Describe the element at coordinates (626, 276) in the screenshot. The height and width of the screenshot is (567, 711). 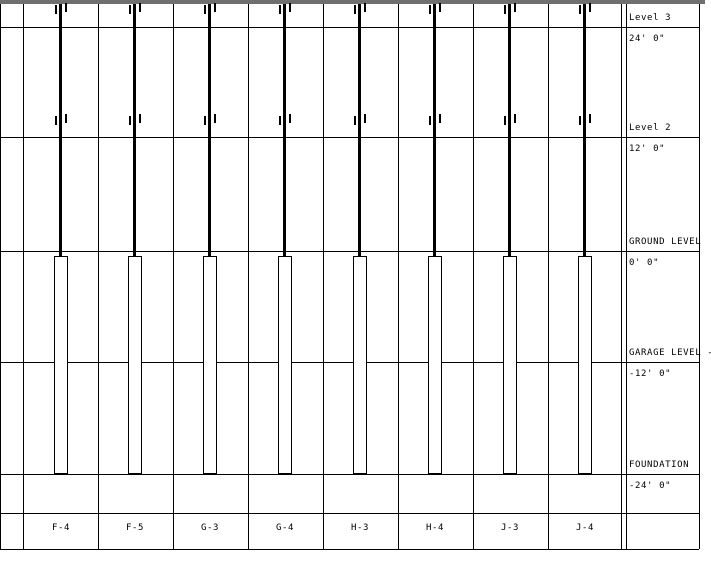
I see `level-panel-divider-line-outer` at that location.